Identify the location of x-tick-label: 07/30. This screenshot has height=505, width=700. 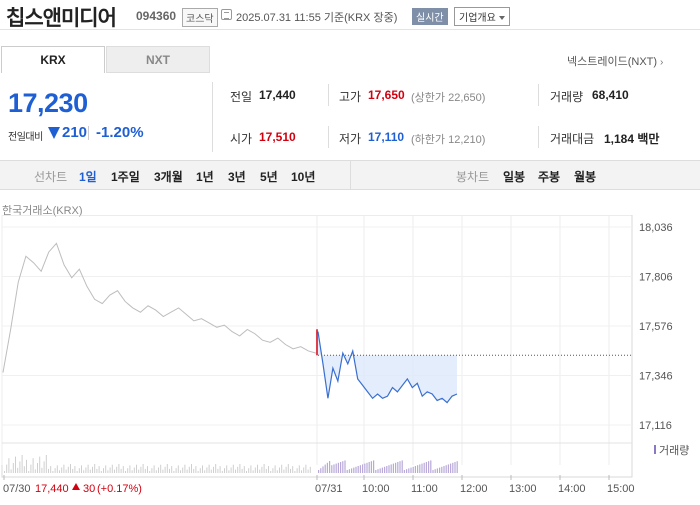
(17, 489).